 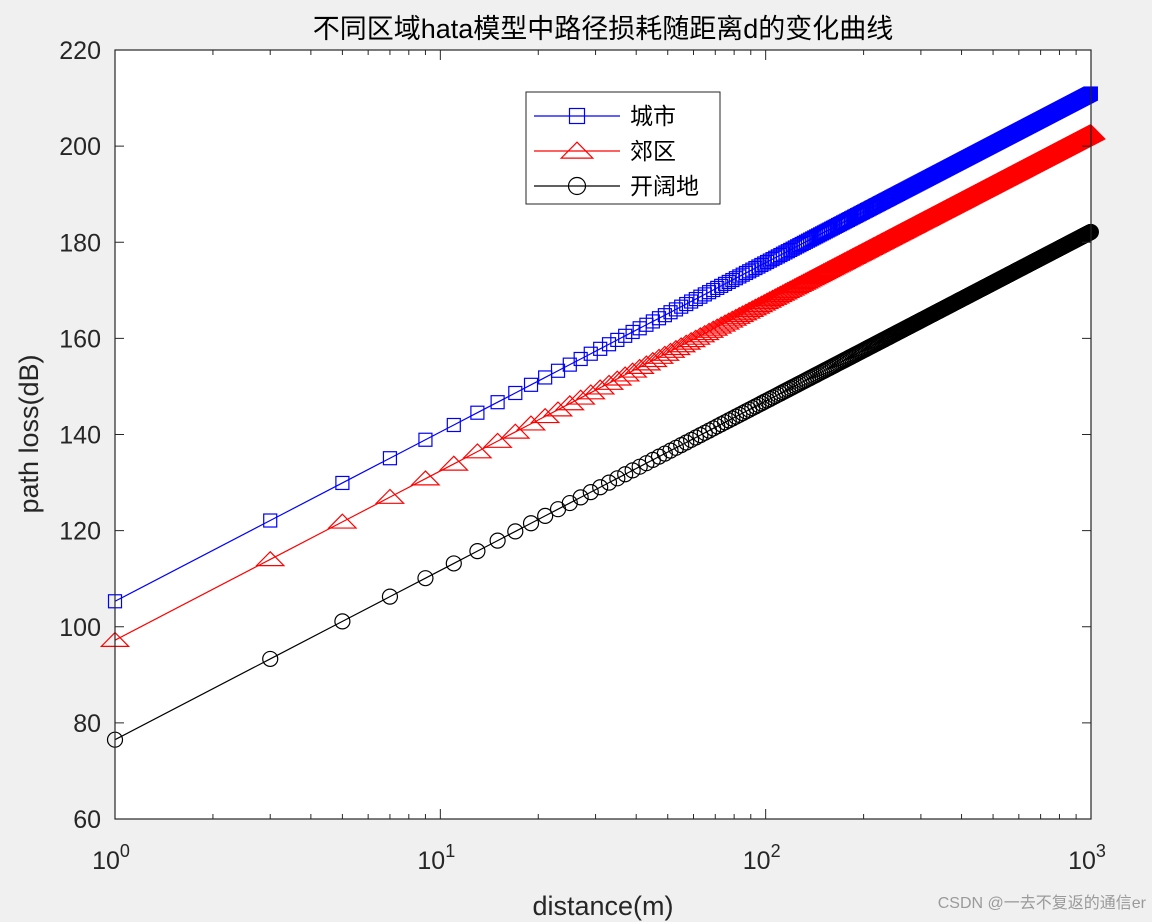 I want to click on x-tick-label: 10¹, so click(x=436, y=858).